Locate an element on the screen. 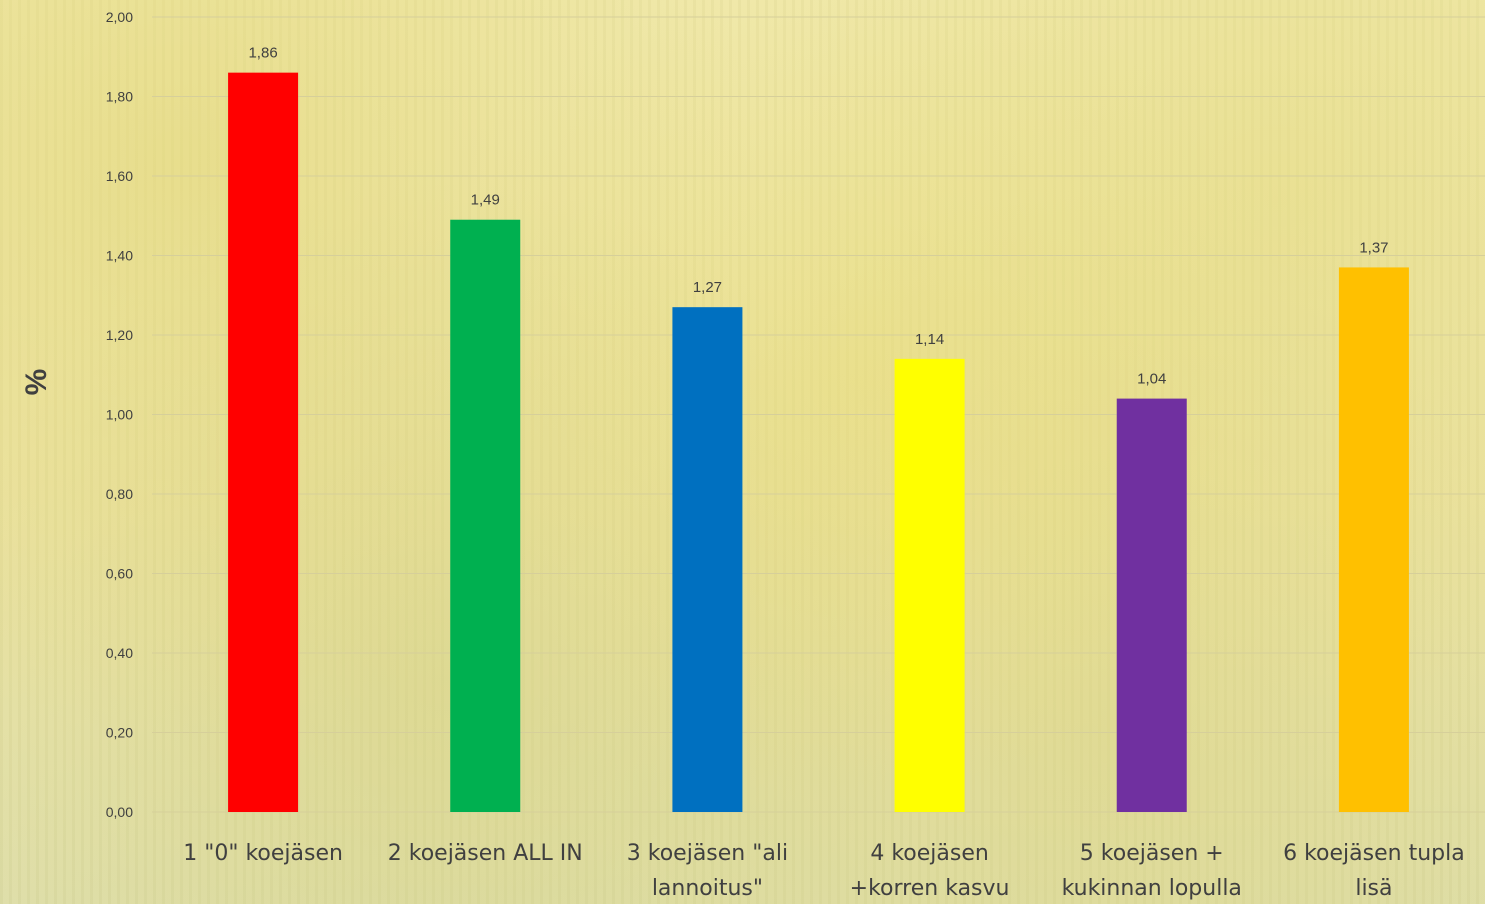 The height and width of the screenshot is (904, 1485). y-tick-label: 0,40 is located at coordinates (119, 653).